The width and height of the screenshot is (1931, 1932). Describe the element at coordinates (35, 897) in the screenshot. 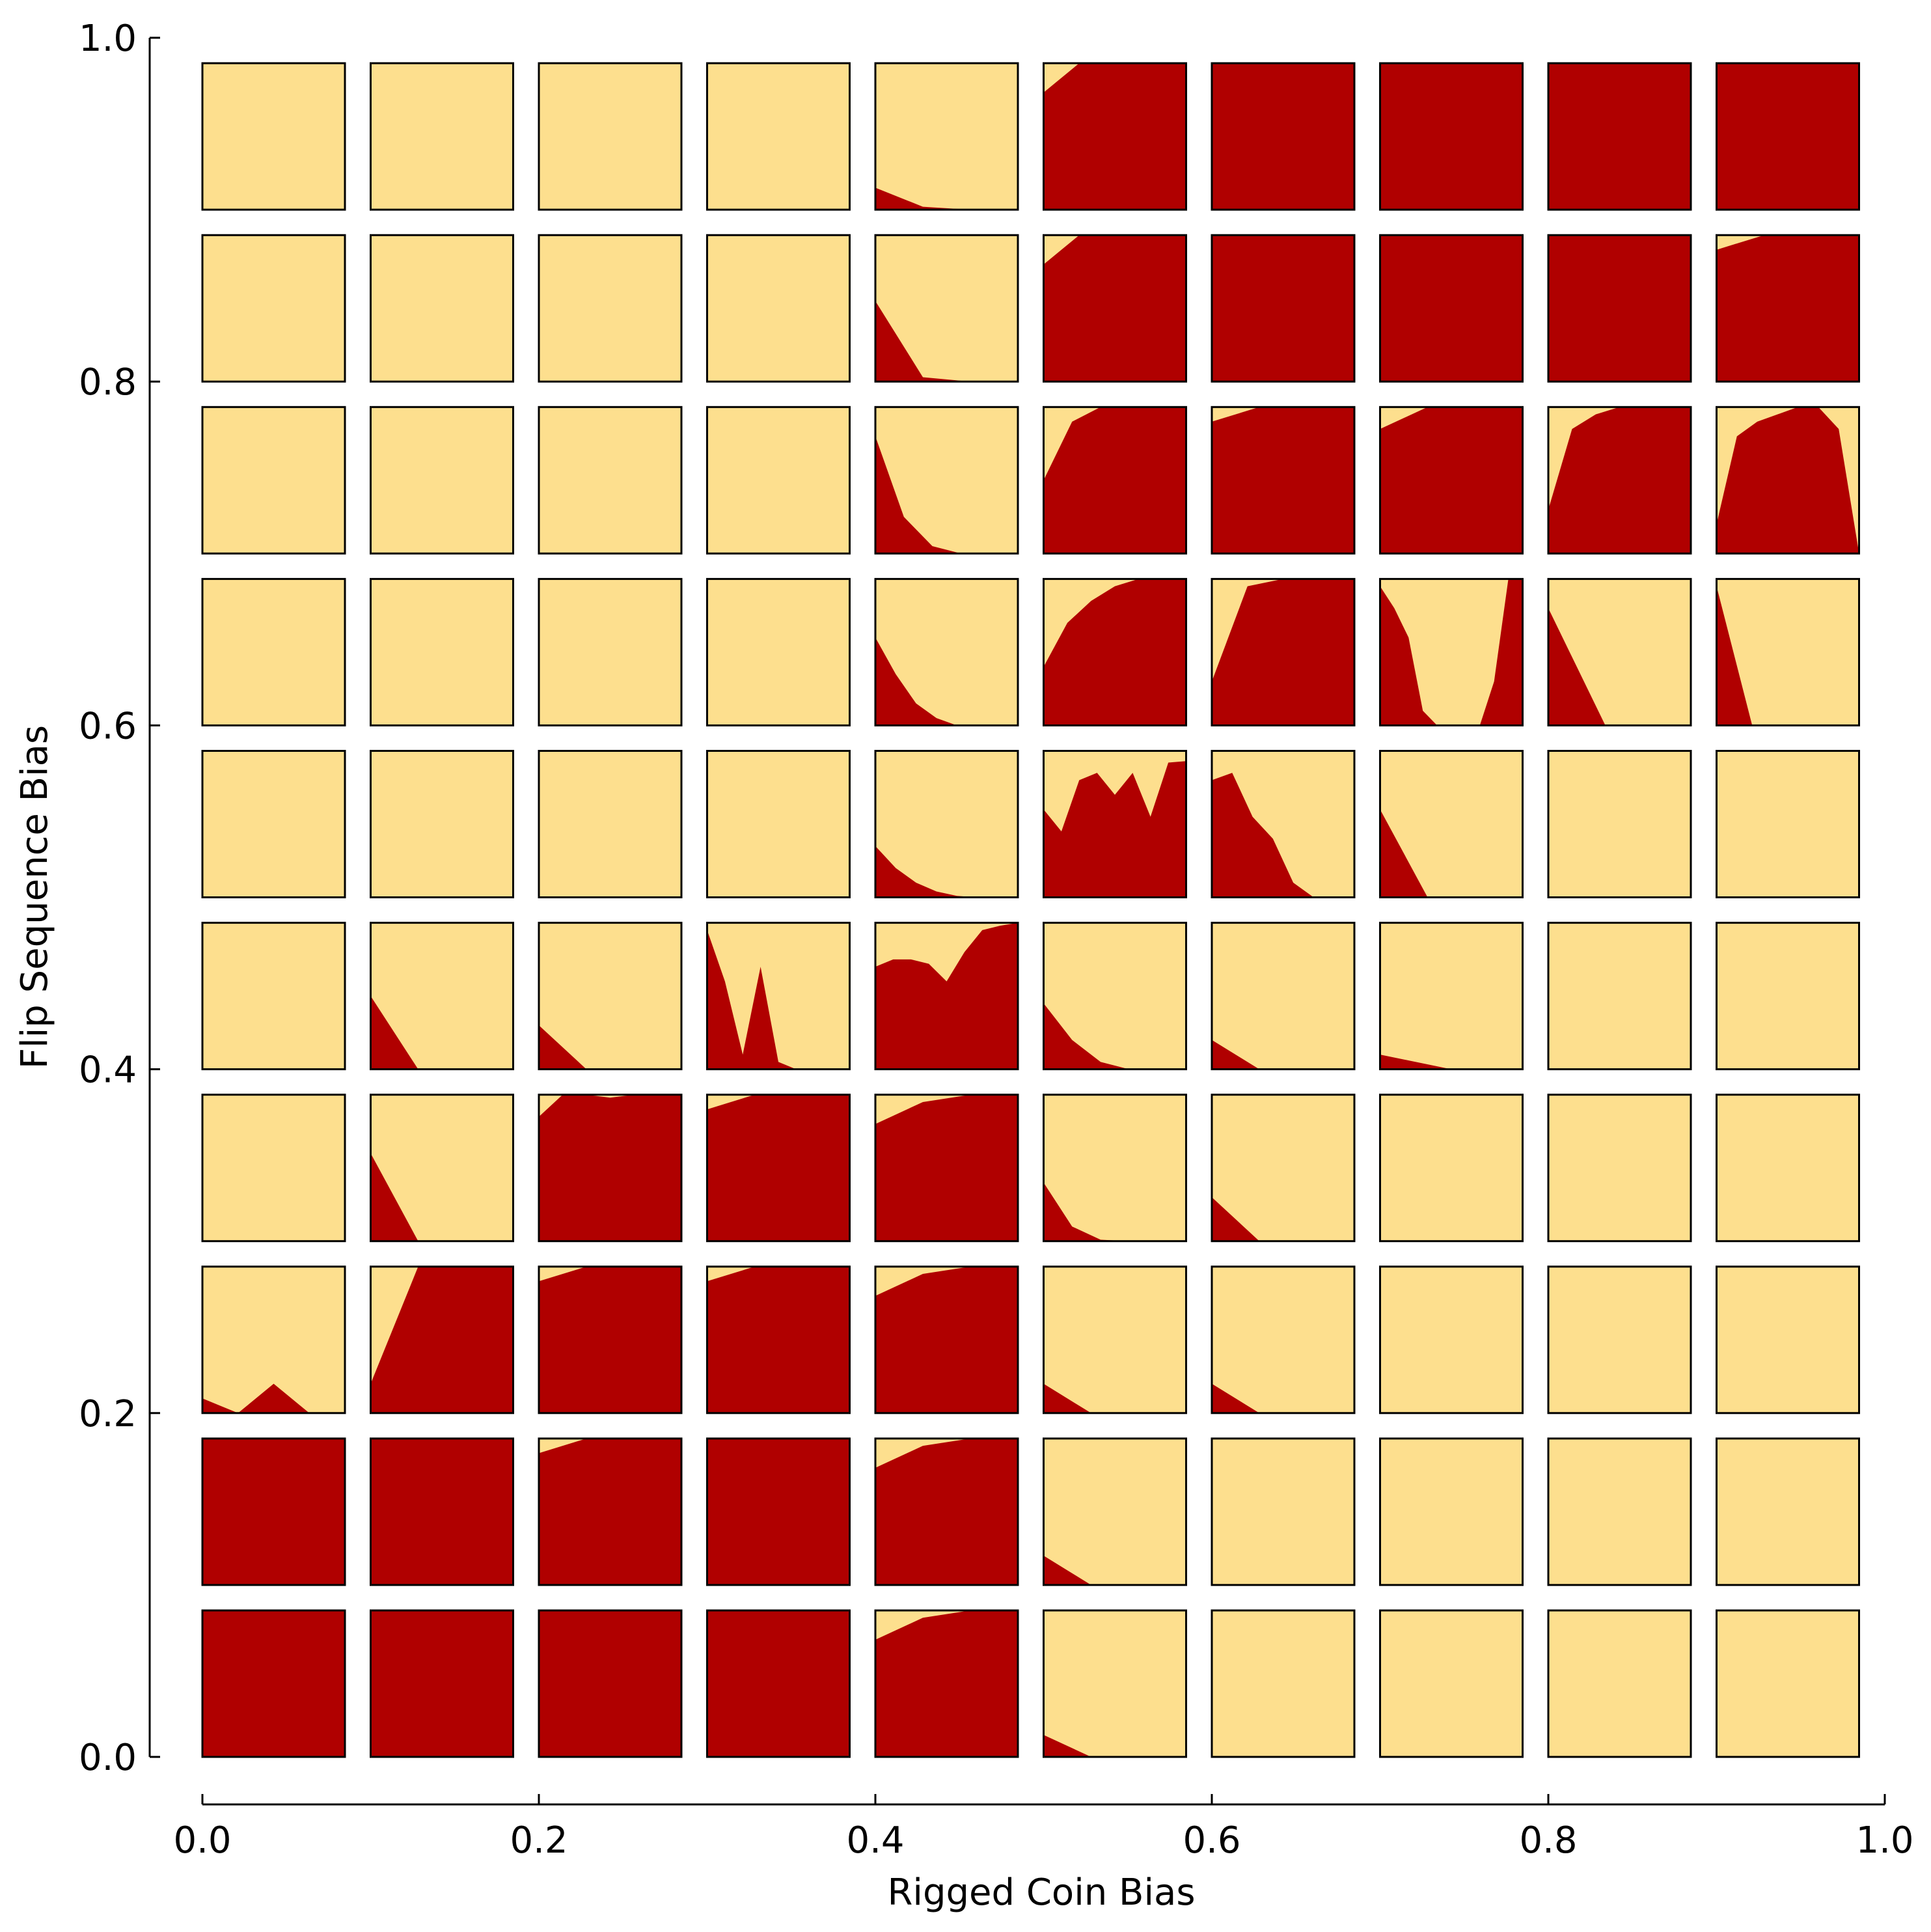

I see `y-axis-label: Flip Sequence Bias` at that location.